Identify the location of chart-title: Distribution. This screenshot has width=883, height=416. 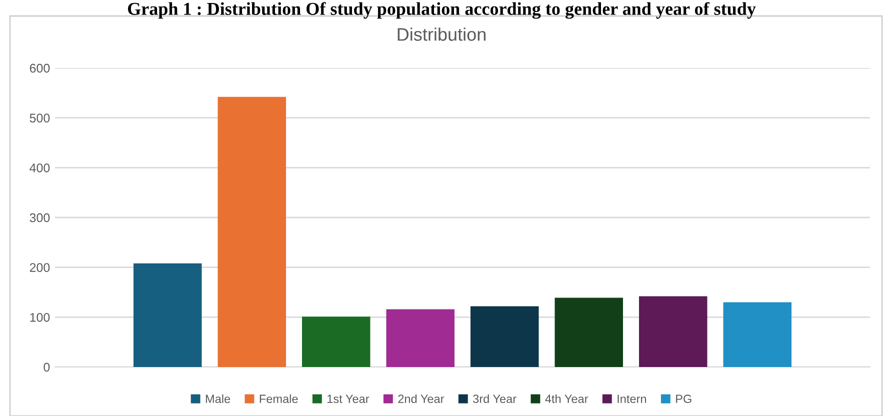
(442, 34).